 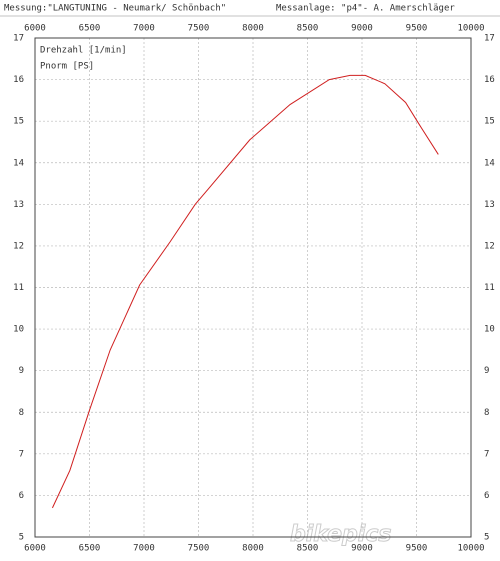 I want to click on y-axis-label: Pnorm [PS], so click(x=67, y=67).